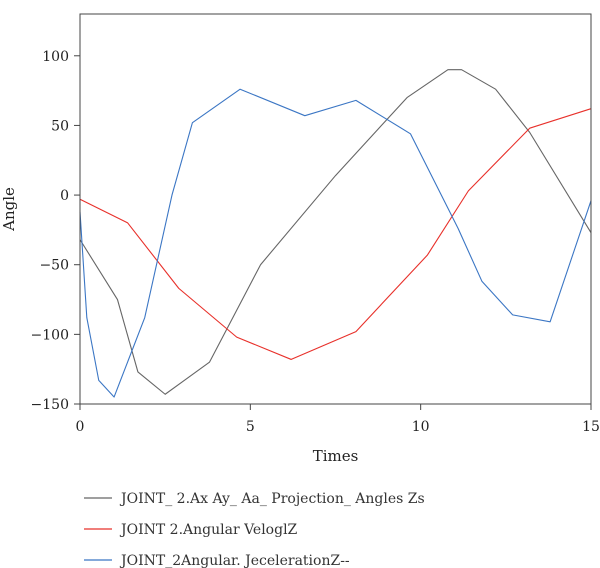 The image size is (600, 568). What do you see at coordinates (234, 560) in the screenshot?
I see `legend-label-3: JOINT_2Angular. JecelerationZ--` at bounding box center [234, 560].